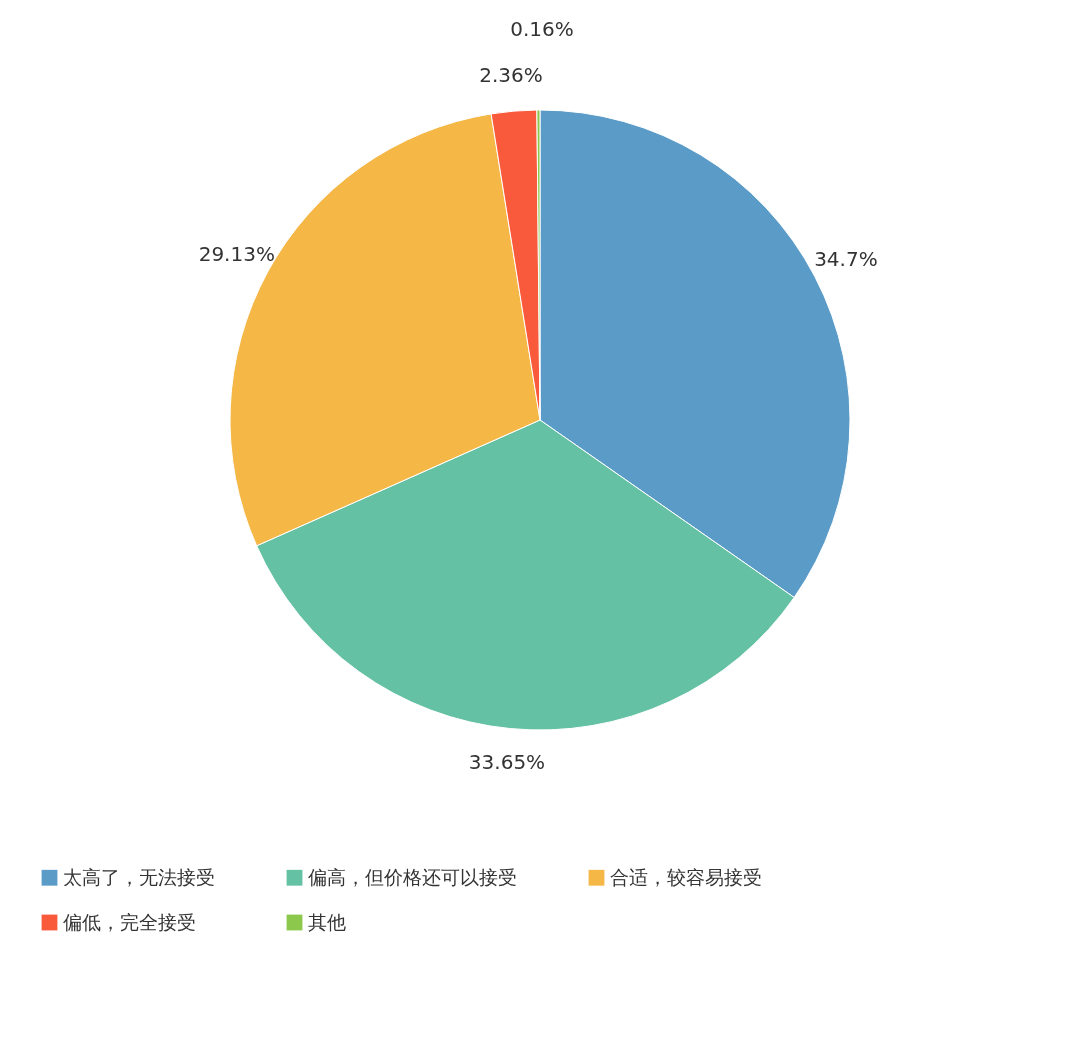 The height and width of the screenshot is (1056, 1080). Describe the element at coordinates (129, 921) in the screenshot. I see `legend-label: 偏低，完全接受` at that location.